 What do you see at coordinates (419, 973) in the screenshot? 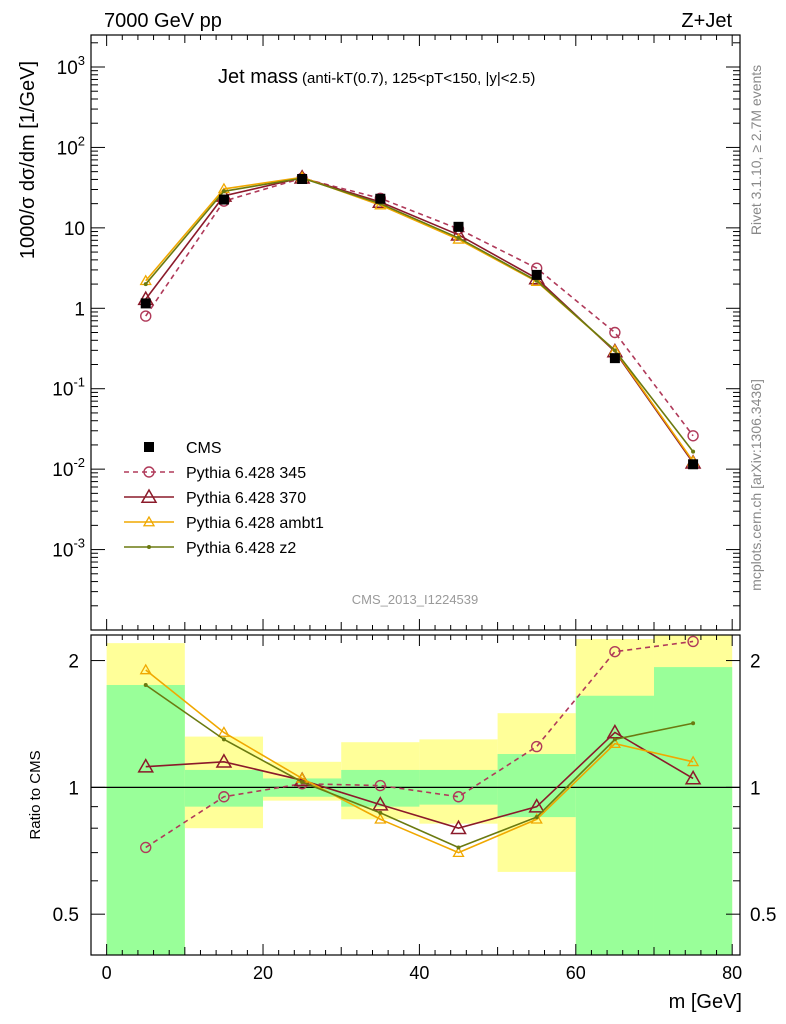
I see `x-tick-label-40: 40` at bounding box center [419, 973].